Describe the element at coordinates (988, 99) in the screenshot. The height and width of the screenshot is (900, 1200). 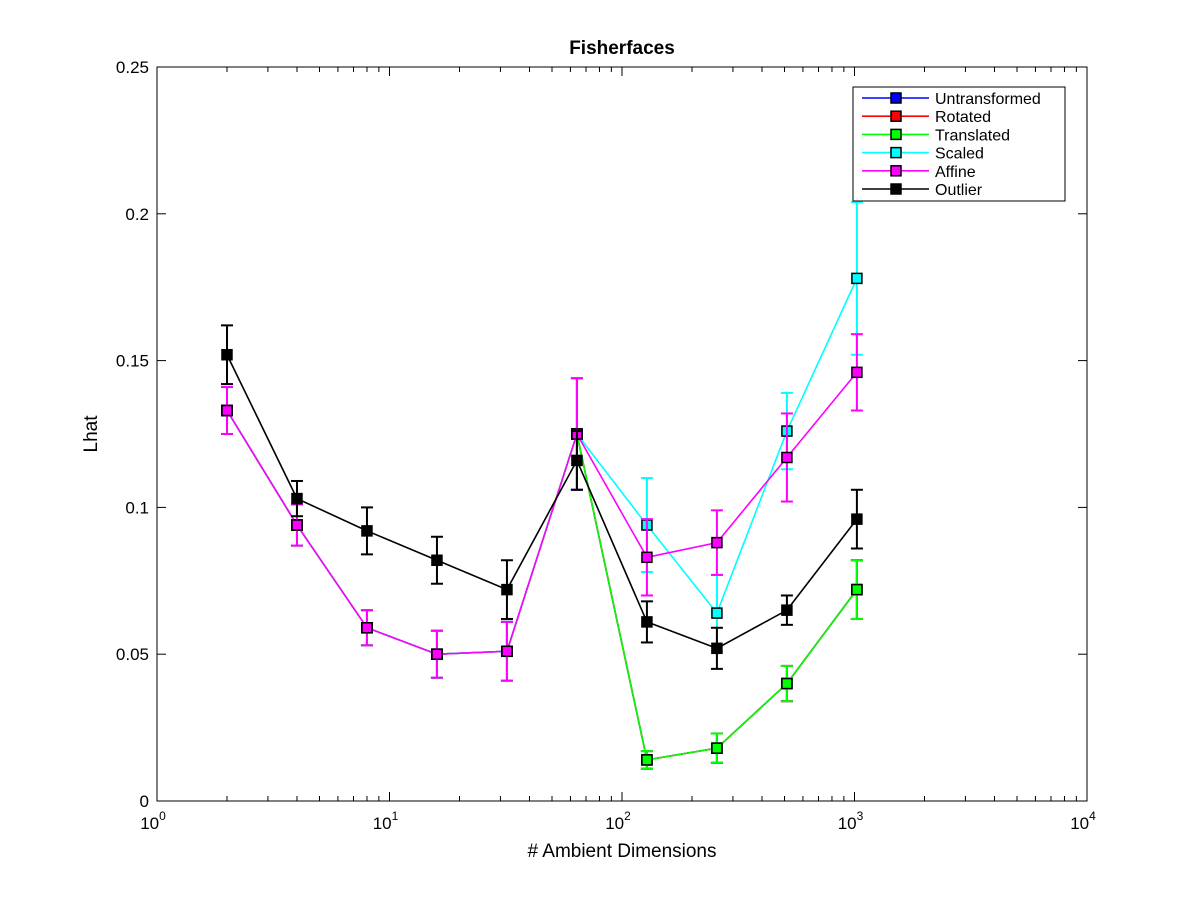
I see `legend-label-untransformed: Untransformed` at that location.